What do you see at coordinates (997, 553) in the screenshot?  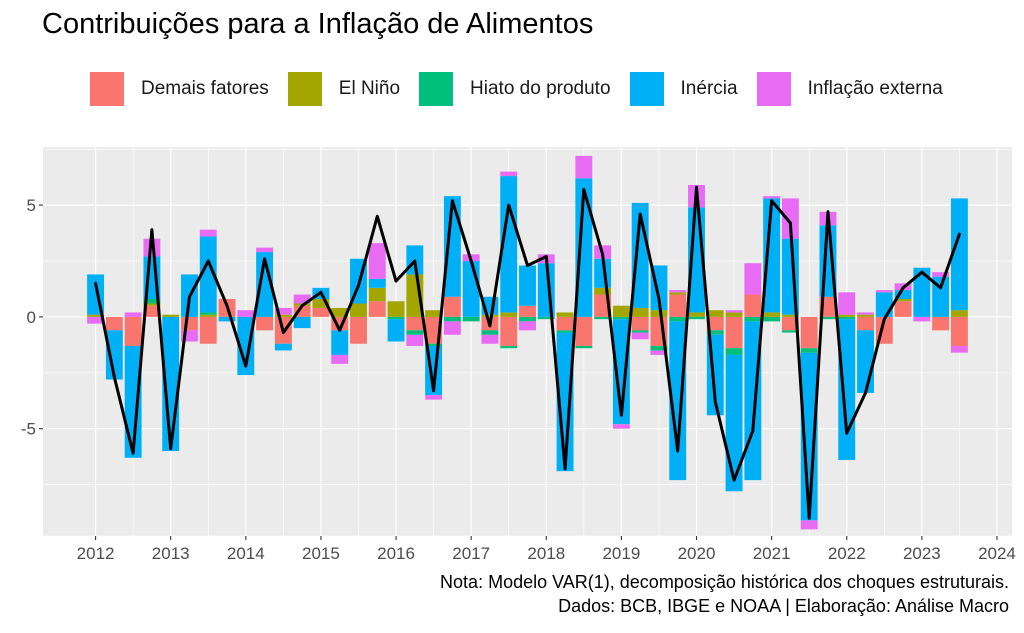 I see `x-tick-label: 2024` at bounding box center [997, 553].